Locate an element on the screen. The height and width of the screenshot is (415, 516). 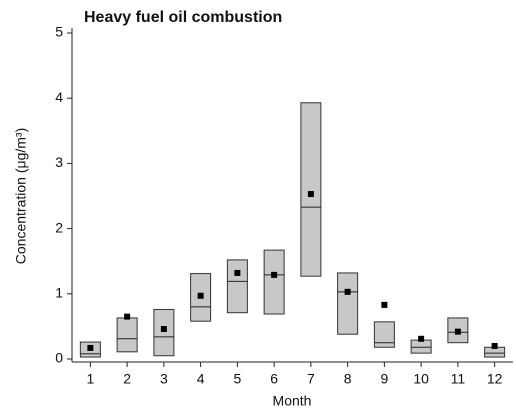
y-tick-label: 1 is located at coordinates (59, 293).